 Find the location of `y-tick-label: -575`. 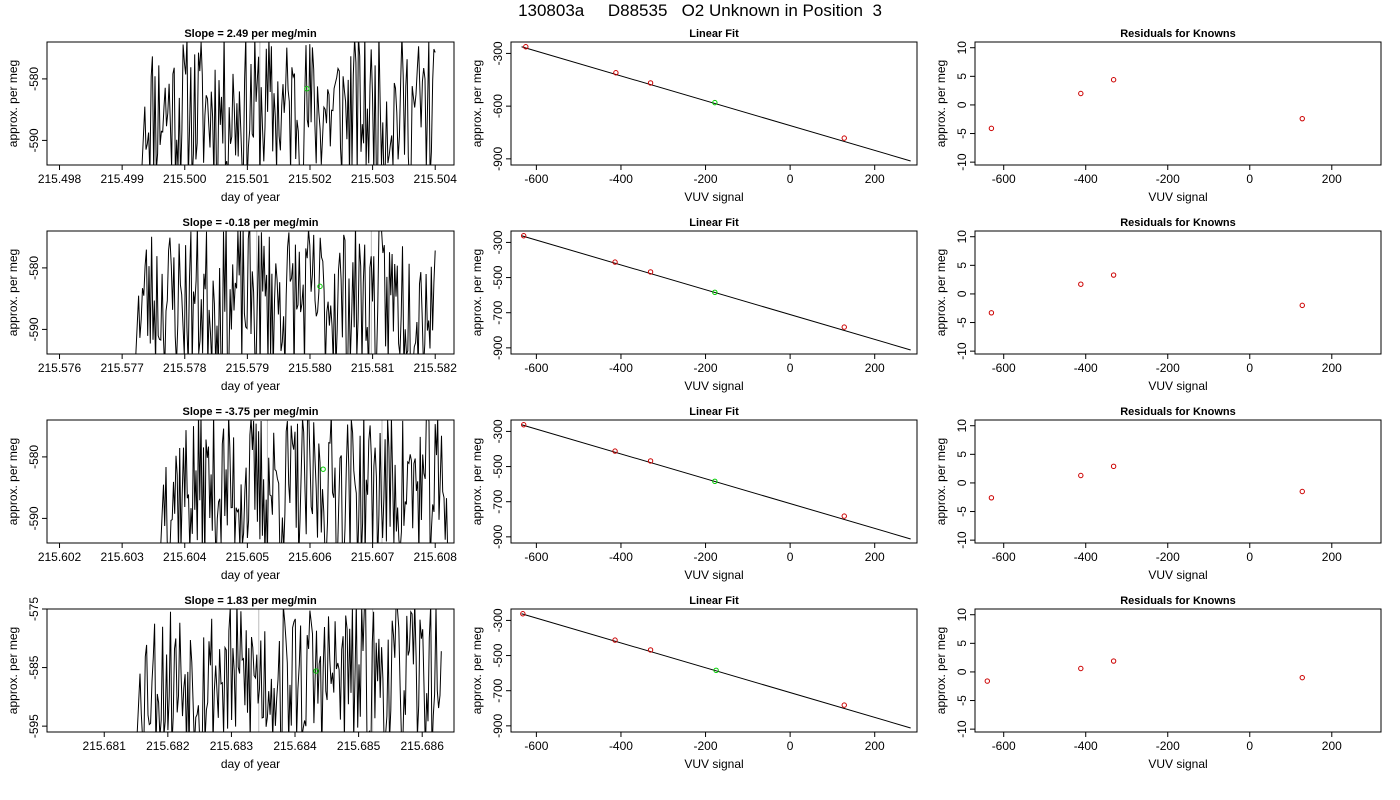

y-tick-label: -575 is located at coordinates (34, 609).